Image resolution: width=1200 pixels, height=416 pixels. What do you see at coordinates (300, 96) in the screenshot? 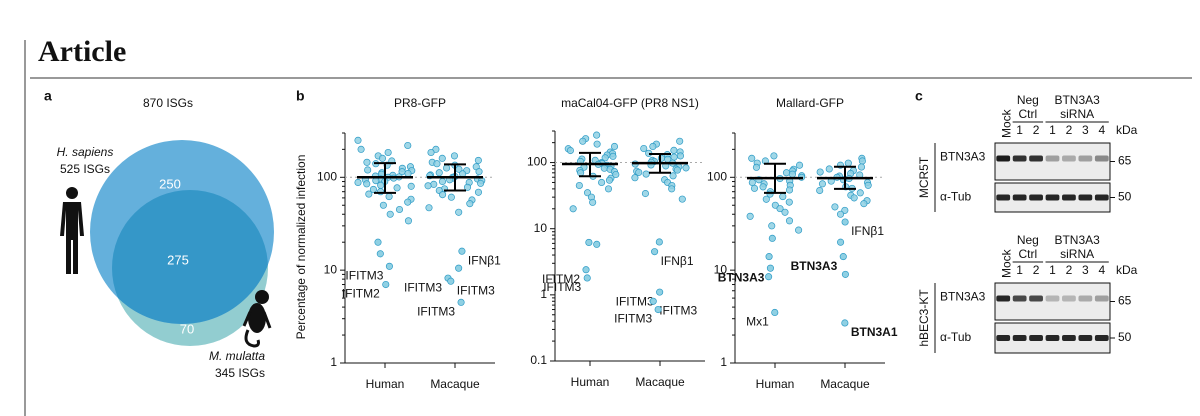
I see `panel-label: b` at bounding box center [300, 96].